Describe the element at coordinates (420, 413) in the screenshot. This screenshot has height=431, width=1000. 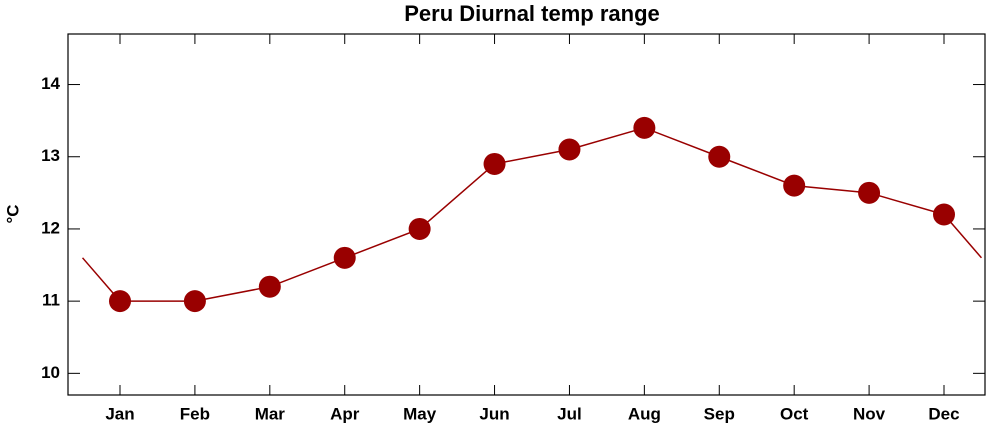
I see `x-tick-label: May` at that location.